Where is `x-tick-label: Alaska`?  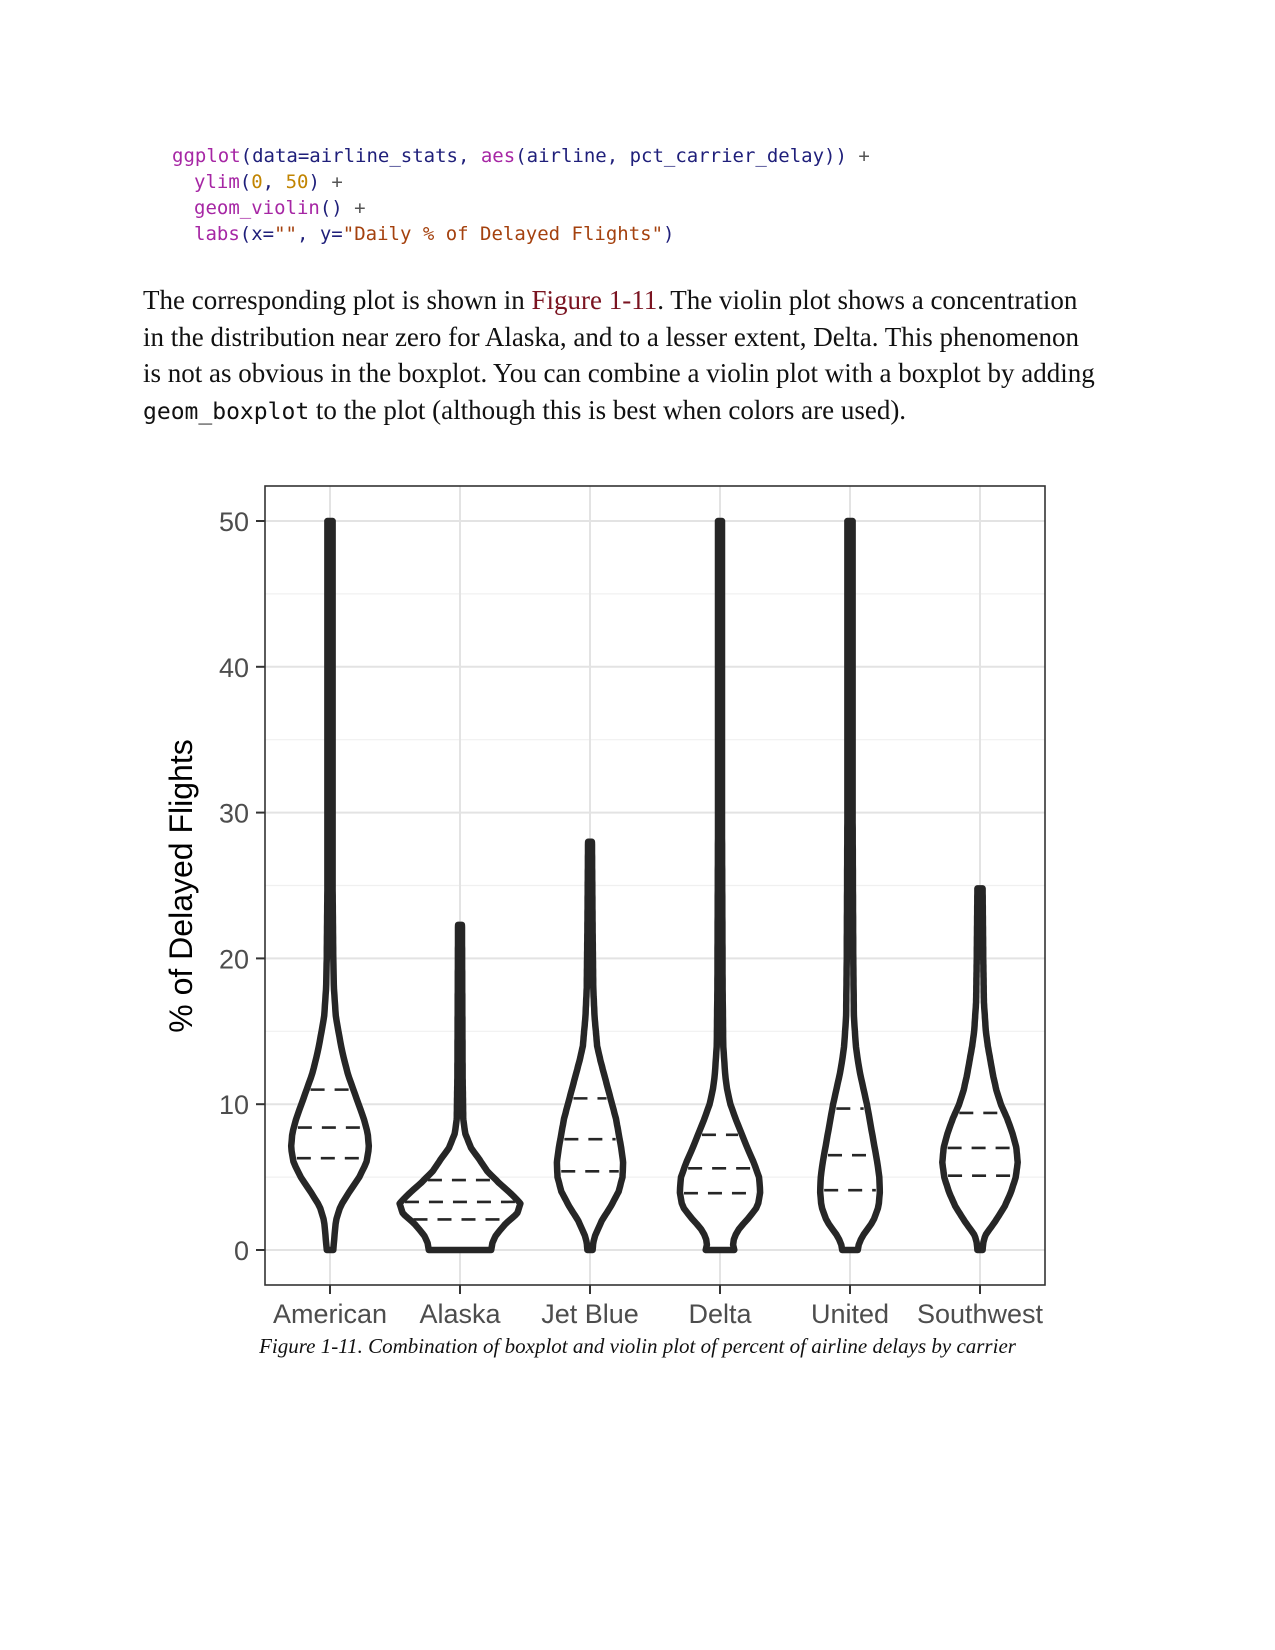 x-tick-label: Alaska is located at coordinates (460, 1314).